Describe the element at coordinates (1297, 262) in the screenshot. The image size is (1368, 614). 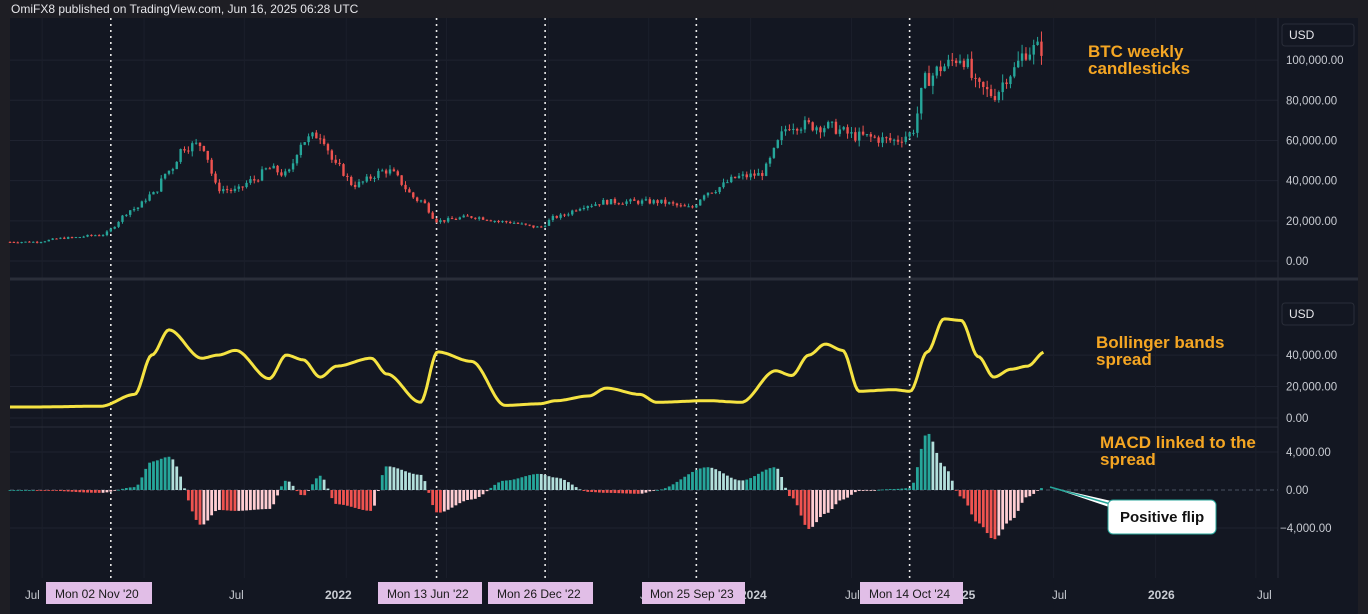
I see `y-tick-price-5: 0.00` at that location.